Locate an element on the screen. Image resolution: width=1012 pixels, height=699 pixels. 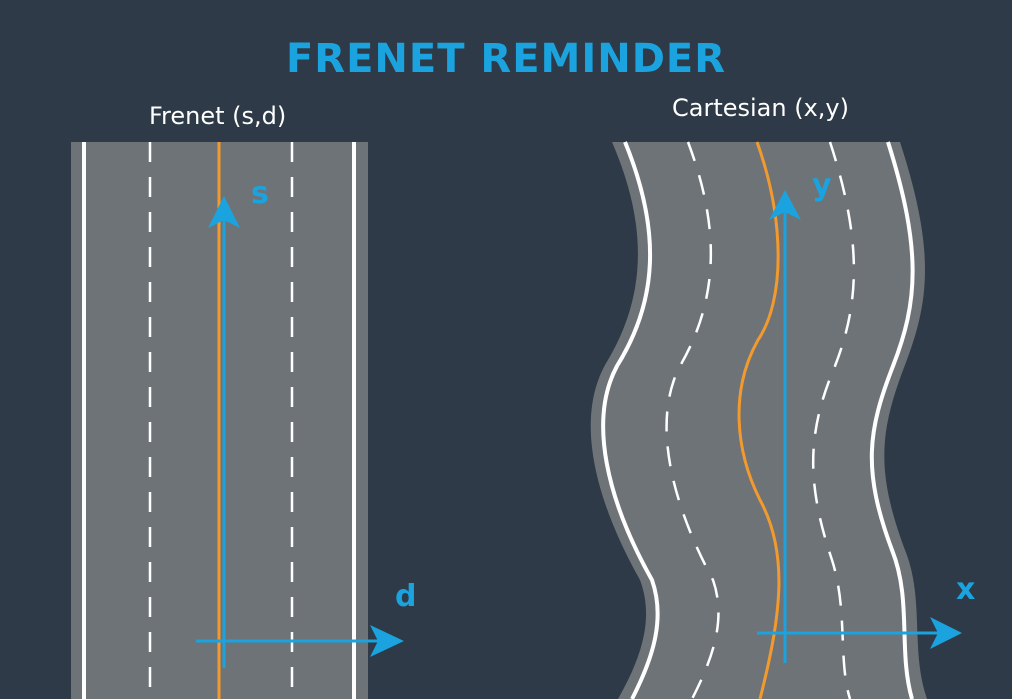
cartesian-trajectory is located at coordinates (759, 420).